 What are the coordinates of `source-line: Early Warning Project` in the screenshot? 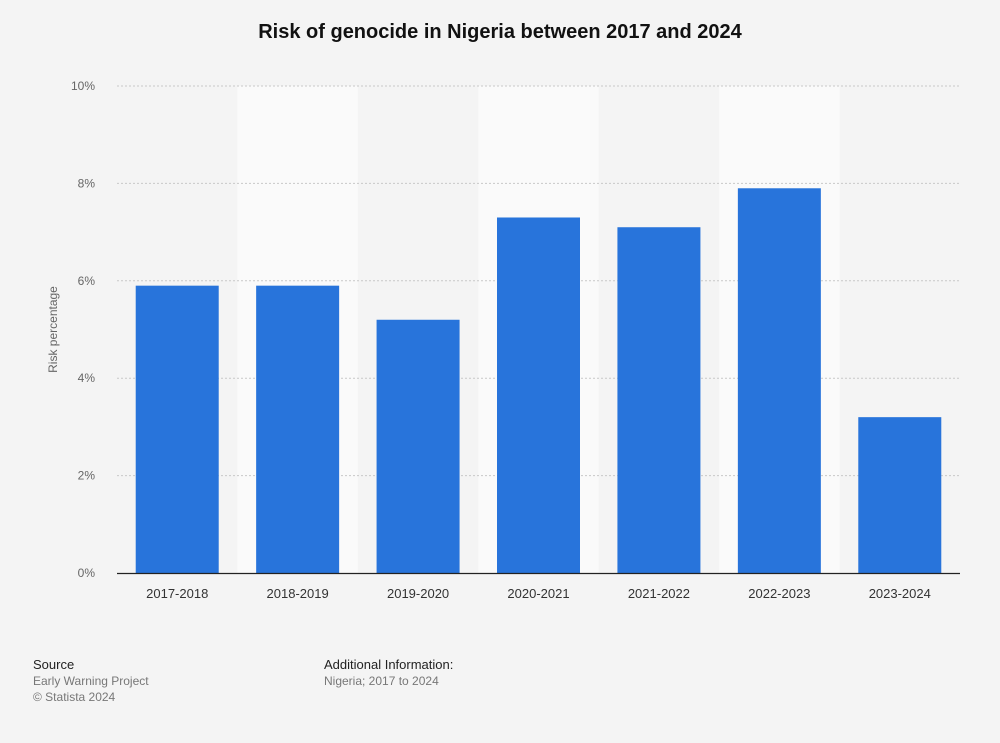 It's located at (91, 681).